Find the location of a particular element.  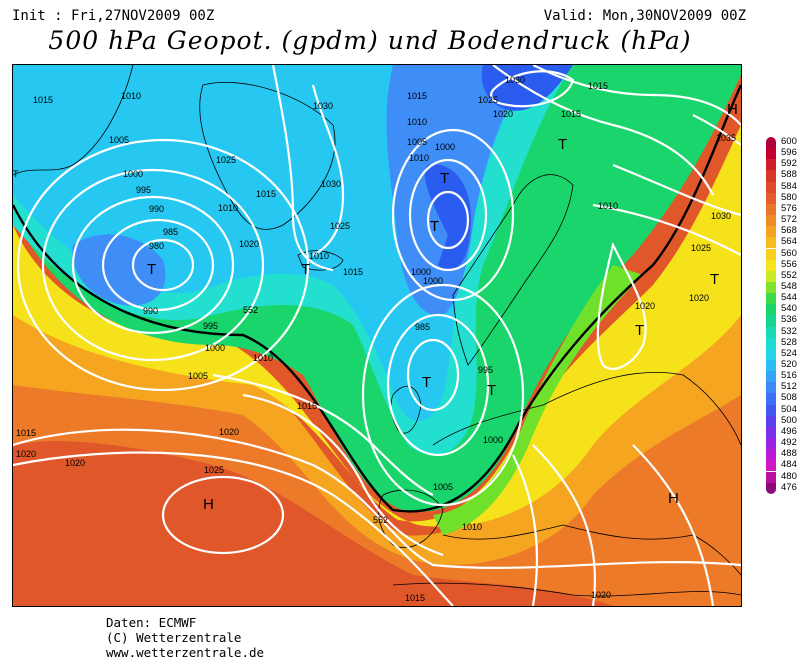

isobar-label: 985 is located at coordinates (422, 327).